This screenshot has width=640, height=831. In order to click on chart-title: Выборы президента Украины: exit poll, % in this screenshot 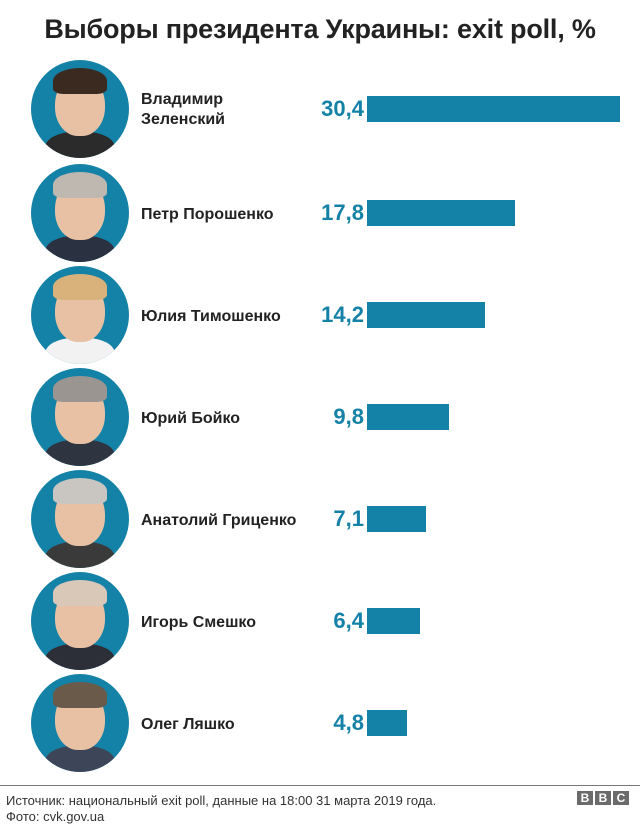, I will do `click(320, 29)`.